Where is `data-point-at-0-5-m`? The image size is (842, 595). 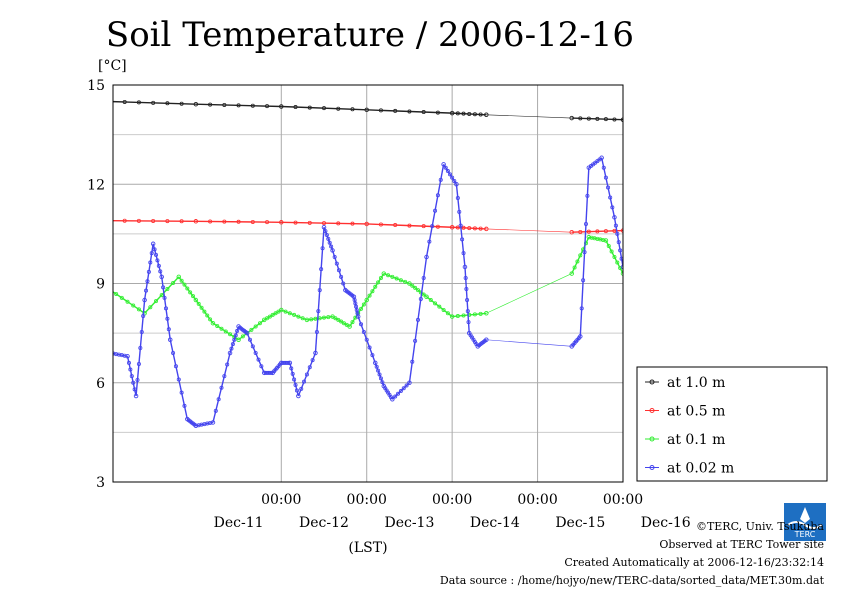
data-point-at-0-5-m is located at coordinates (111, 221).